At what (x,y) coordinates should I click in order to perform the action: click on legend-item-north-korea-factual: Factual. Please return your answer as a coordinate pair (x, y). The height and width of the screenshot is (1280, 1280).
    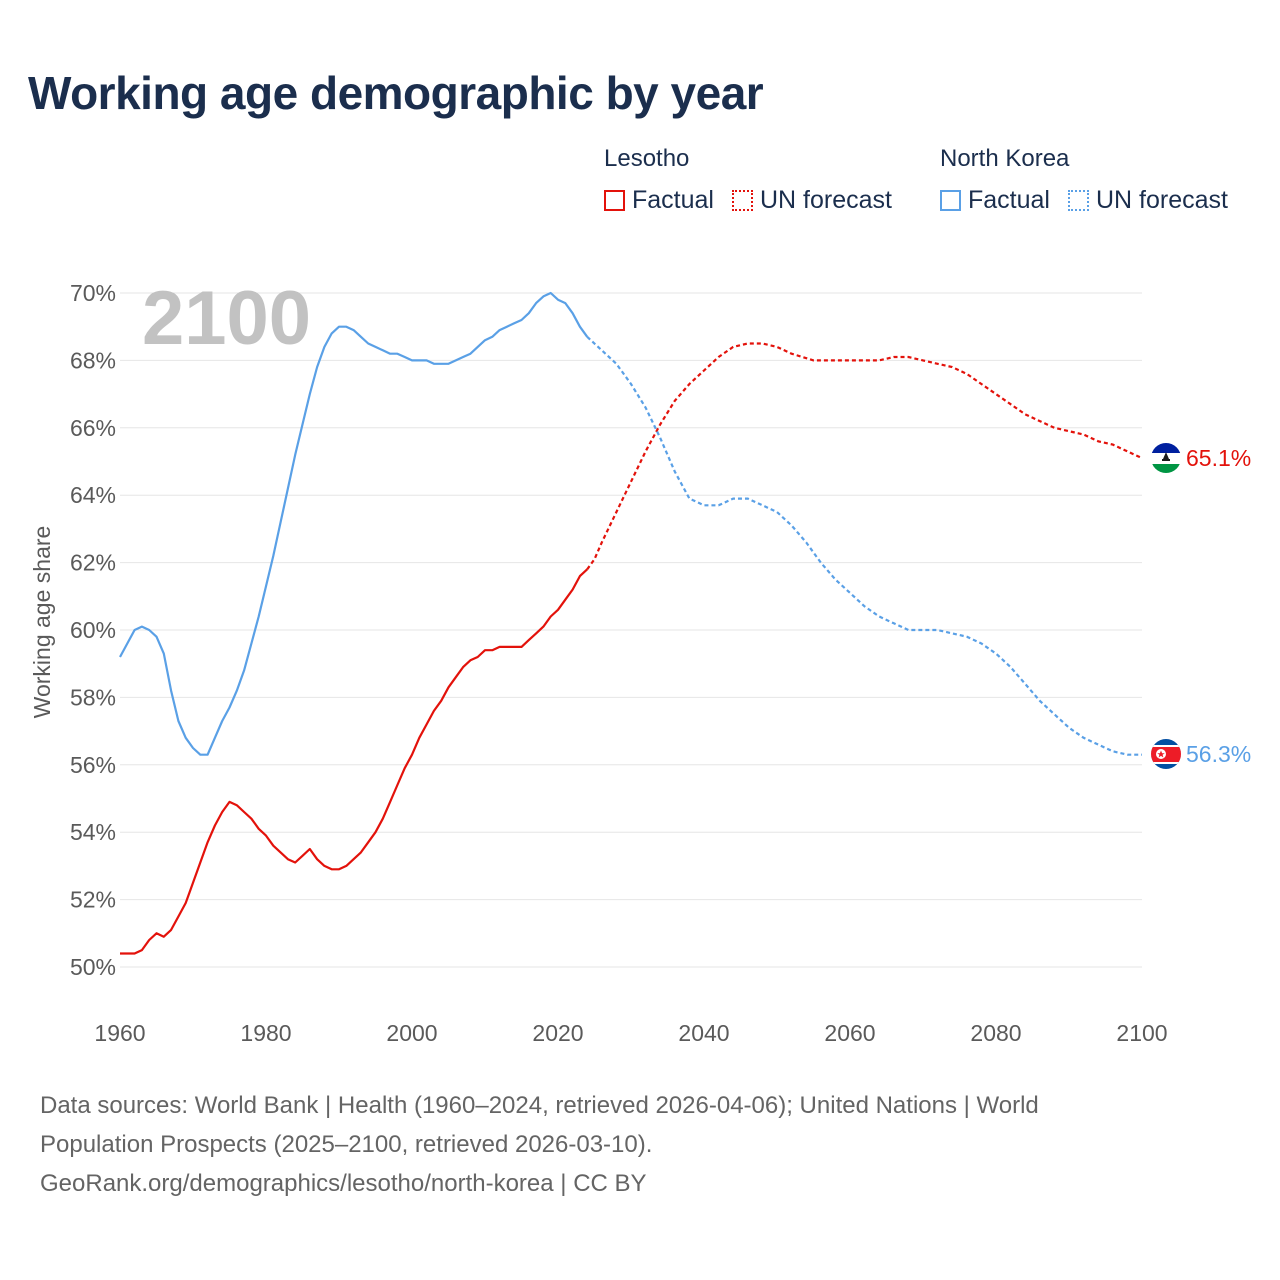
    Looking at the image, I should click on (995, 200).